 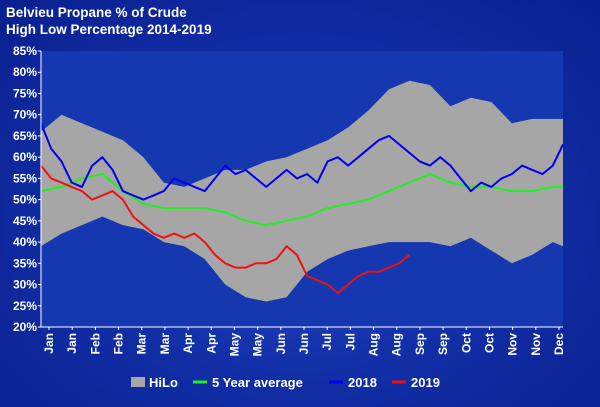 What do you see at coordinates (25, 51) in the screenshot?
I see `y-tick-label: 85%` at bounding box center [25, 51].